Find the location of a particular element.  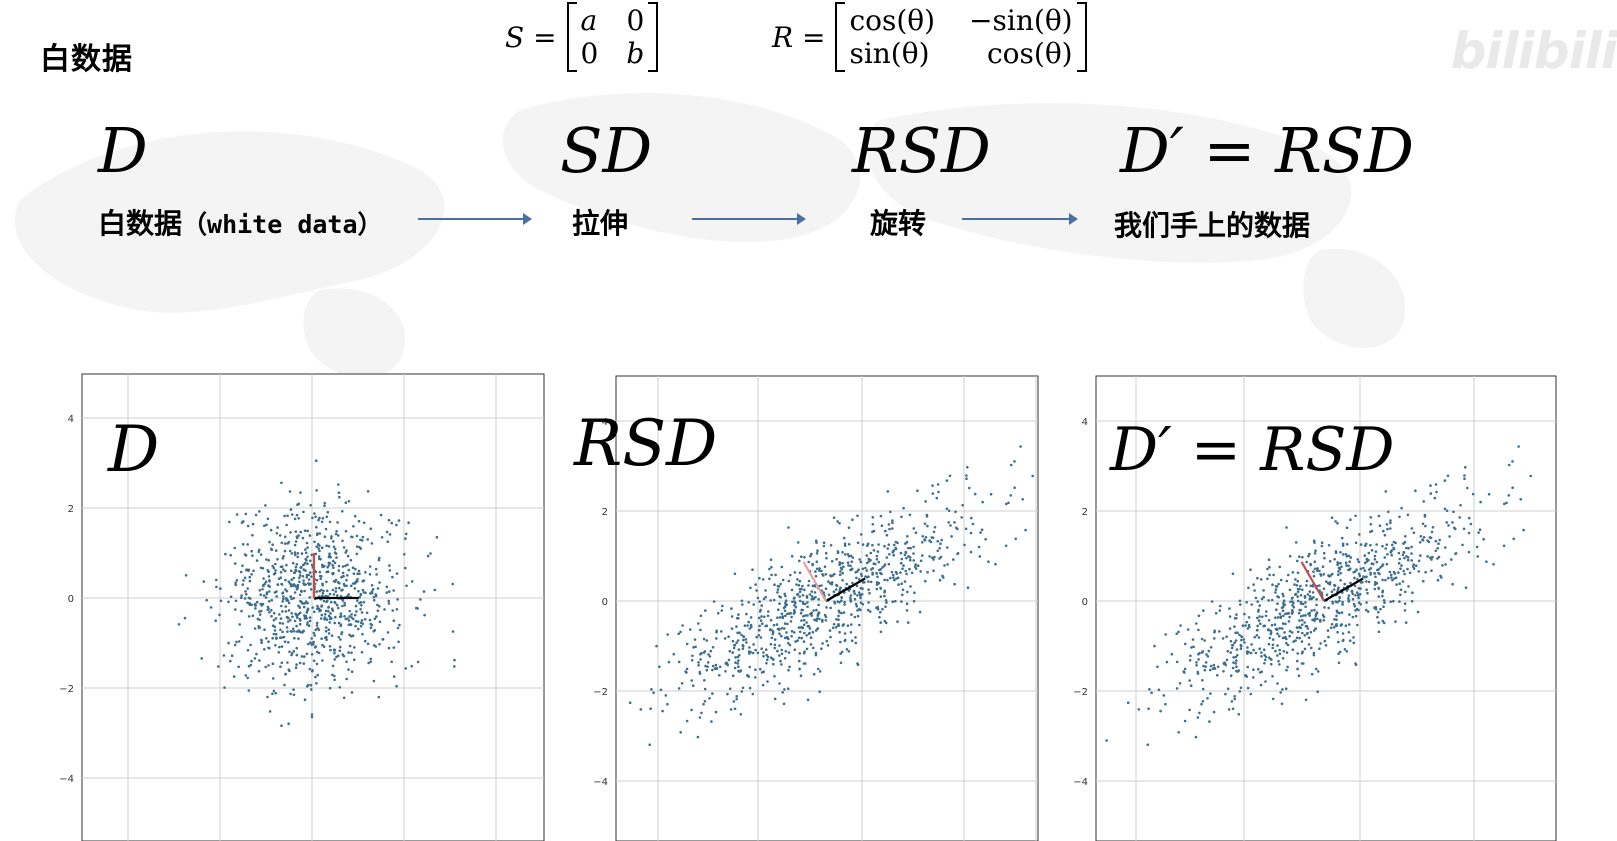

rotation-m12: −sin(θ) is located at coordinates (1021, 20).